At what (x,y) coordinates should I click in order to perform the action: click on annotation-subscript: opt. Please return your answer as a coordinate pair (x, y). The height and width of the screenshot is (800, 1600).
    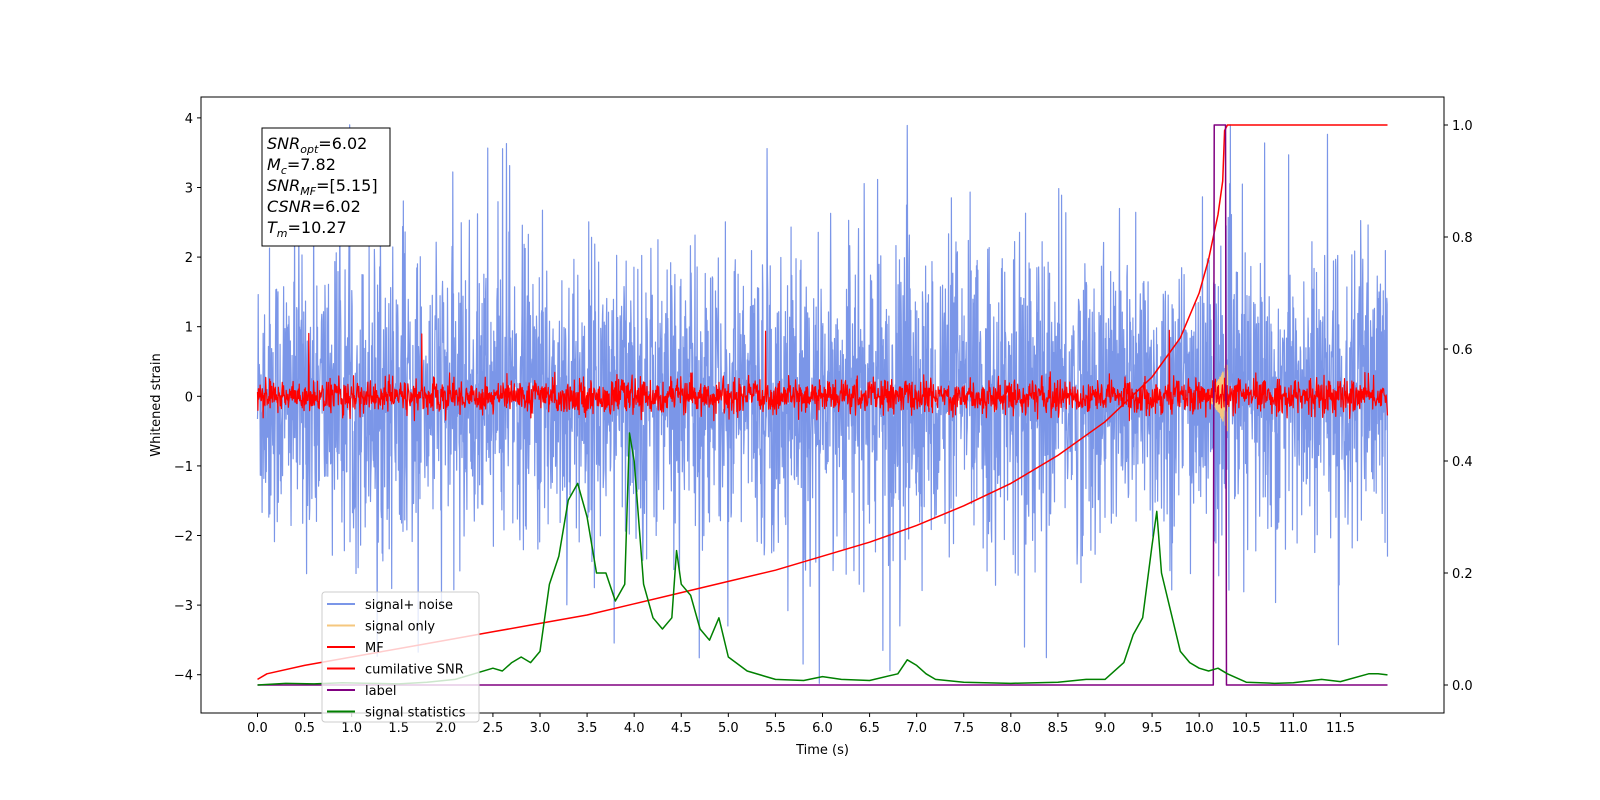
    Looking at the image, I should click on (309, 149).